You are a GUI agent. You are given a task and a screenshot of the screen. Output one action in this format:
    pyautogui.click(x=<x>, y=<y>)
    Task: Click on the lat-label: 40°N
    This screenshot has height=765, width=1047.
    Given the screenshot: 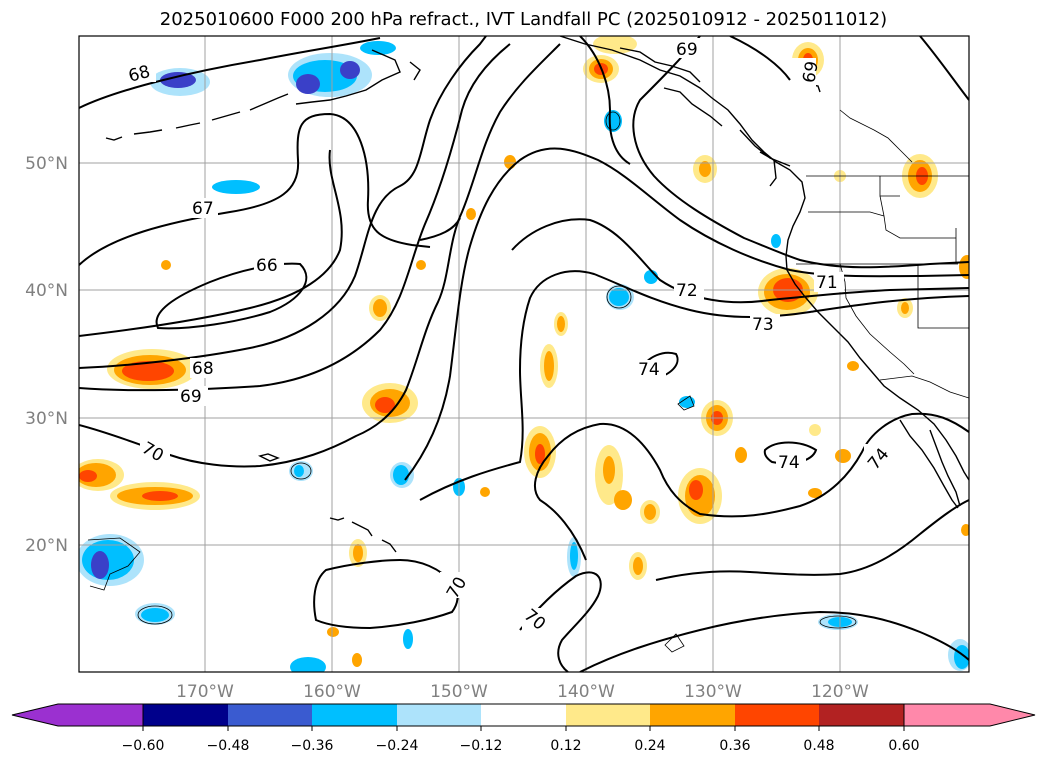 What is the action you would take?
    pyautogui.click(x=46, y=291)
    